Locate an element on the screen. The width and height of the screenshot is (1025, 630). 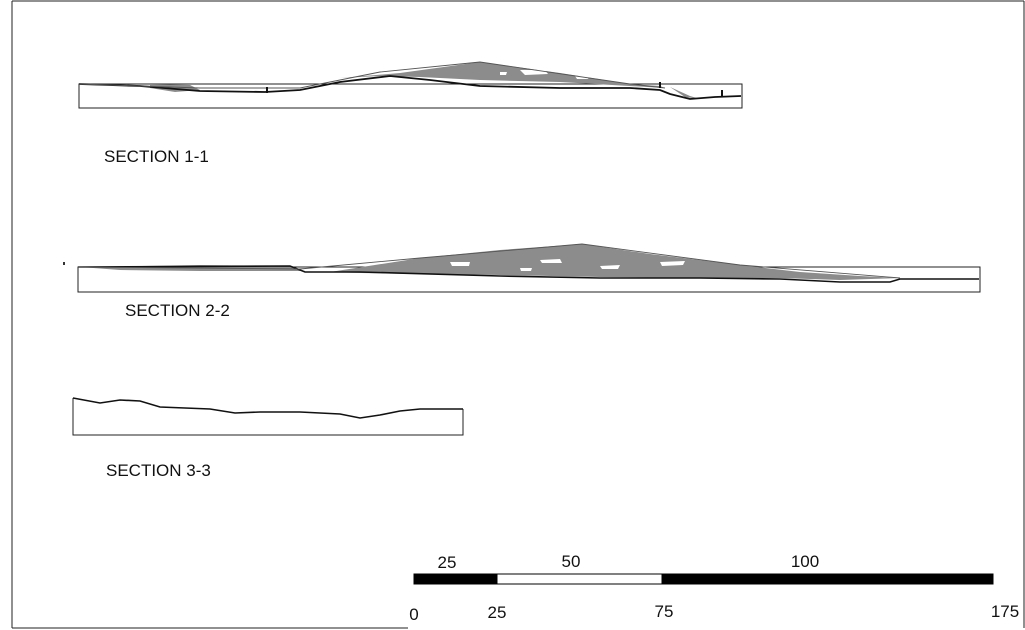
scale-bar-tick-label: 25 is located at coordinates (497, 612).